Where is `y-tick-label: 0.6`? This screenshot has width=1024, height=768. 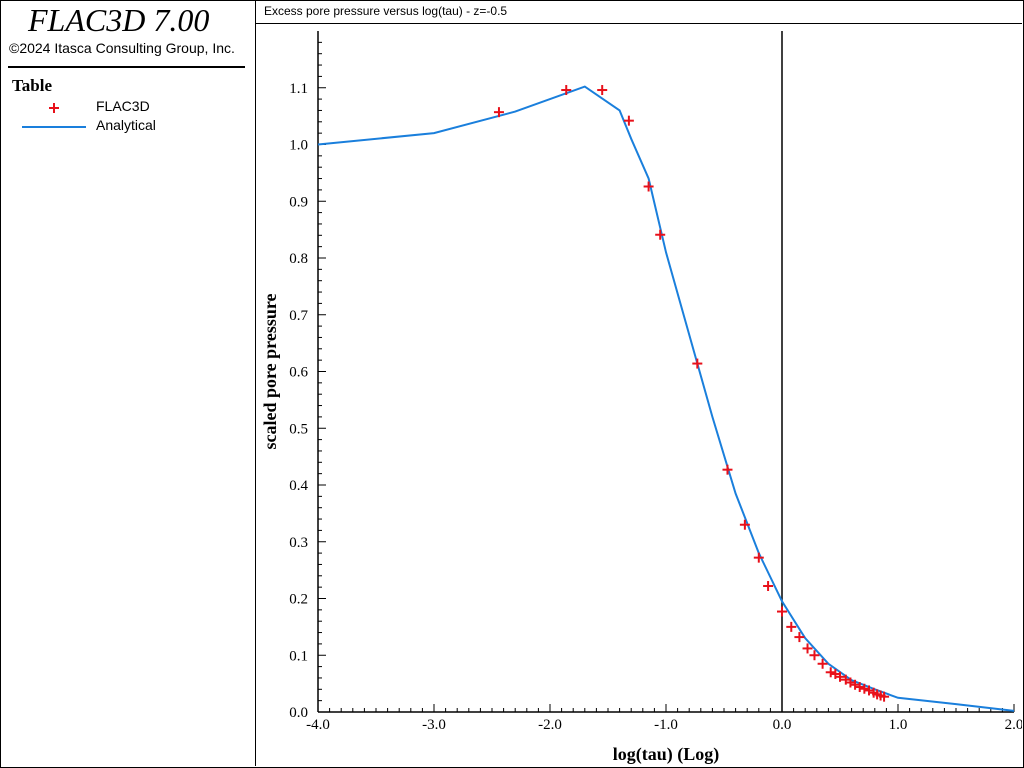
y-tick-label: 0.6 is located at coordinates (298, 373).